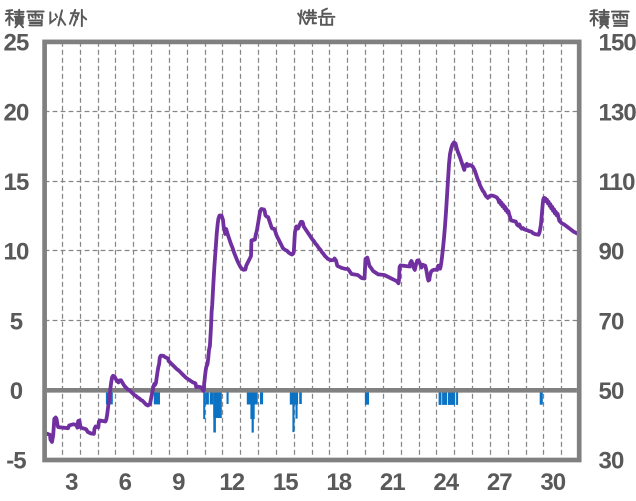  I want to click on svg-text: 21, so click(392, 482).